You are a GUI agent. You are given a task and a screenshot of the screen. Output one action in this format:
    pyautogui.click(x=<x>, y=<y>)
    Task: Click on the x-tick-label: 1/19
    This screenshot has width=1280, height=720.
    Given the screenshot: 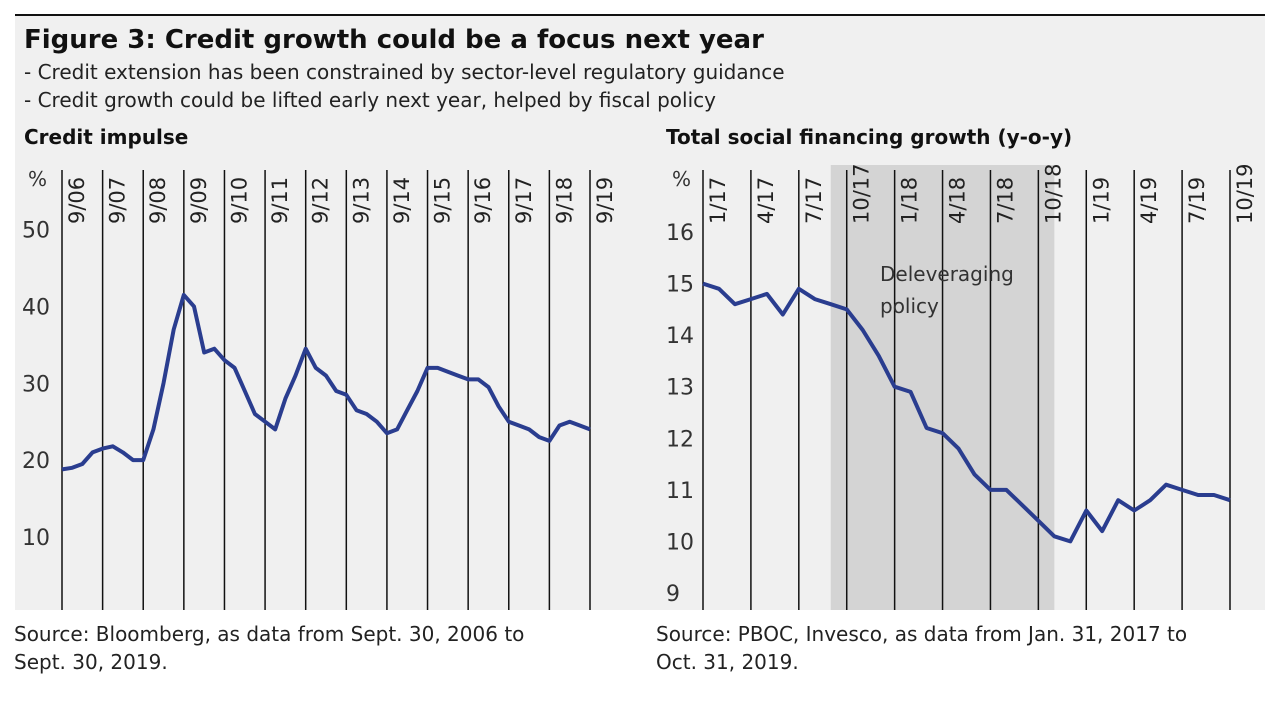 What is the action you would take?
    pyautogui.click(x=1101, y=200)
    